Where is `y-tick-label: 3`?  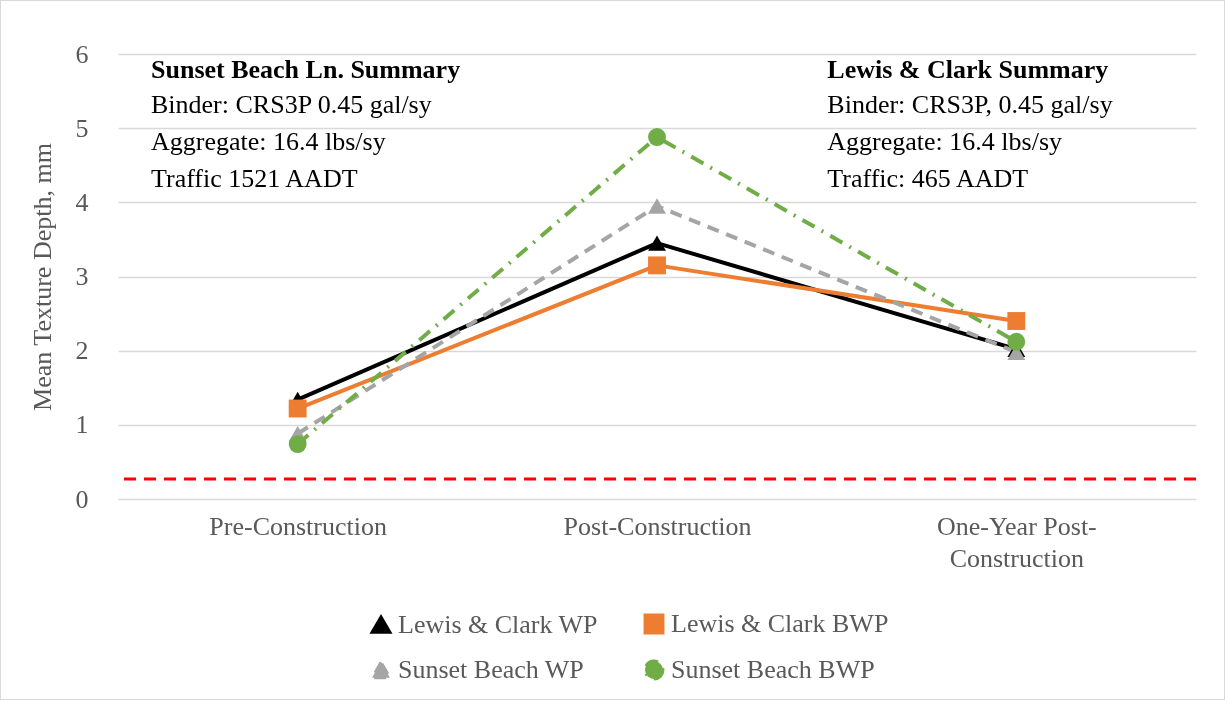
y-tick-label: 3 is located at coordinates (82, 276).